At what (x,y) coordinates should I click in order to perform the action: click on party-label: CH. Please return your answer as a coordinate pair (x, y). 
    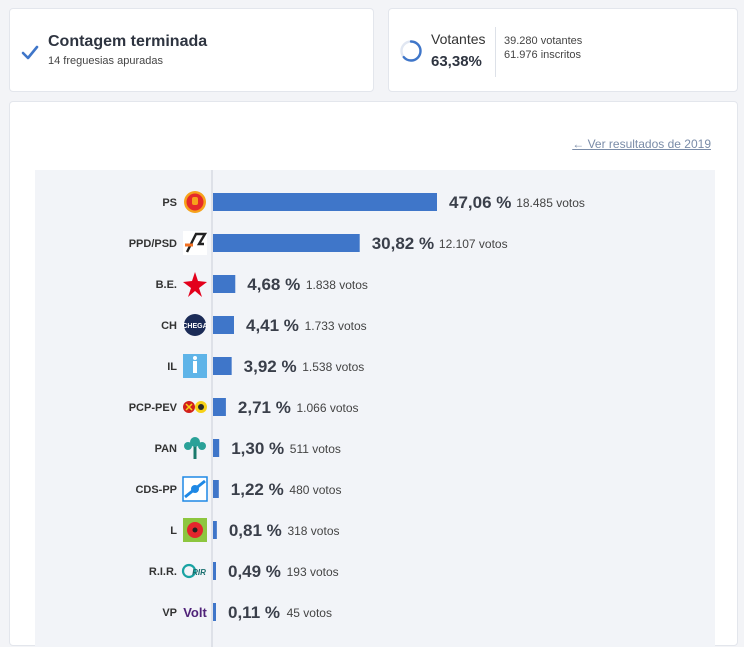
    Looking at the image, I should click on (169, 326).